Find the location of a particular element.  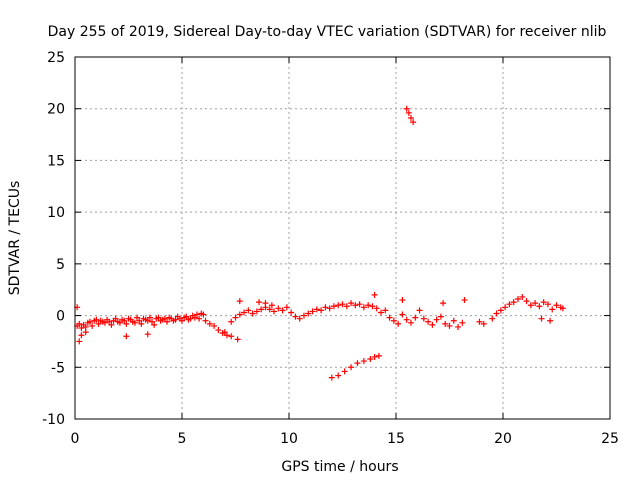

x-tick-label: 10 is located at coordinates (289, 439).